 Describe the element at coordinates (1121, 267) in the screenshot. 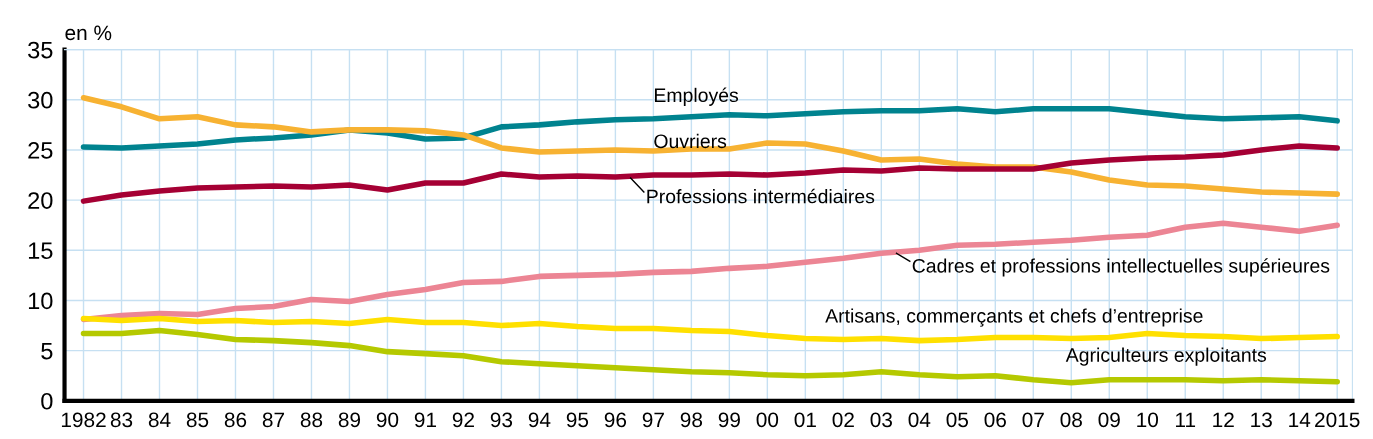

I see `series-label: Cadres et professions intellectuelles supérieures` at that location.